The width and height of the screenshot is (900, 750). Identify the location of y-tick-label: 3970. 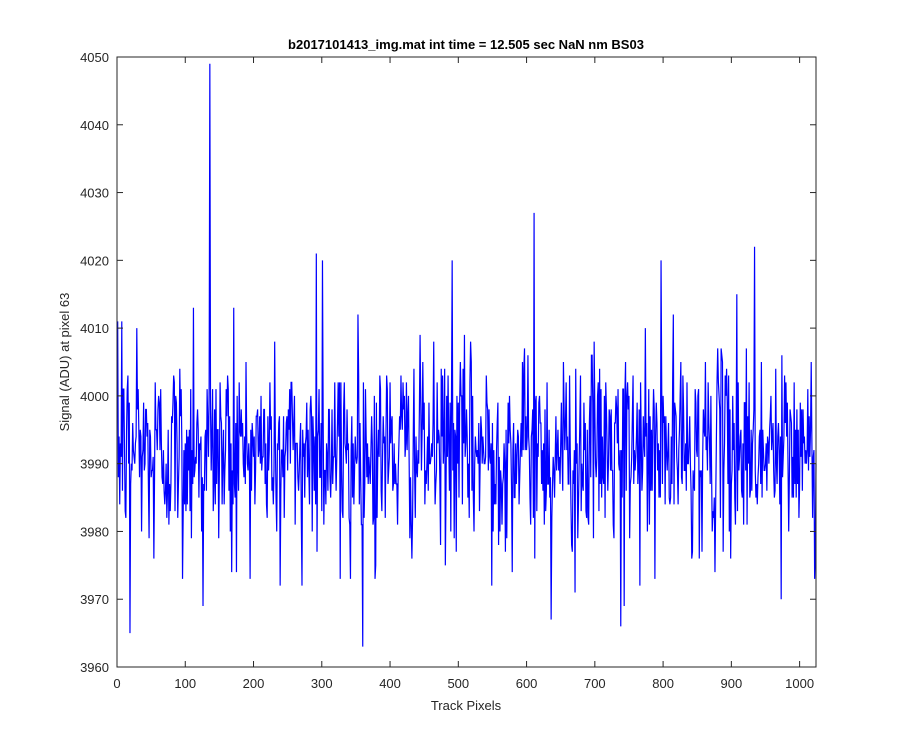
(94, 599).